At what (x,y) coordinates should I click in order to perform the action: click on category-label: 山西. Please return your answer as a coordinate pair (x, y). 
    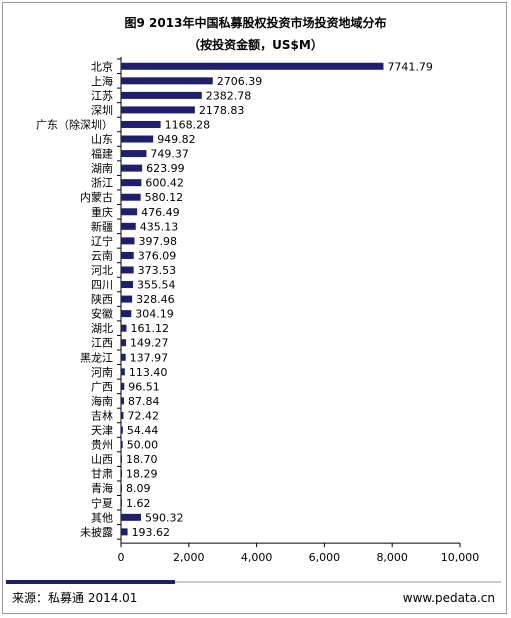
    Looking at the image, I should click on (102, 459).